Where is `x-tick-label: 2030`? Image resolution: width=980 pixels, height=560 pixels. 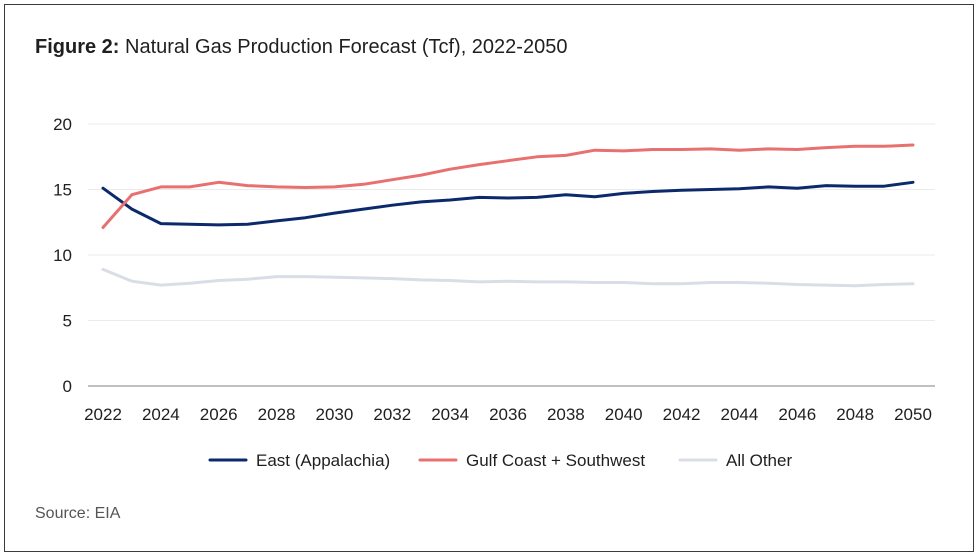 x-tick-label: 2030 is located at coordinates (335, 414).